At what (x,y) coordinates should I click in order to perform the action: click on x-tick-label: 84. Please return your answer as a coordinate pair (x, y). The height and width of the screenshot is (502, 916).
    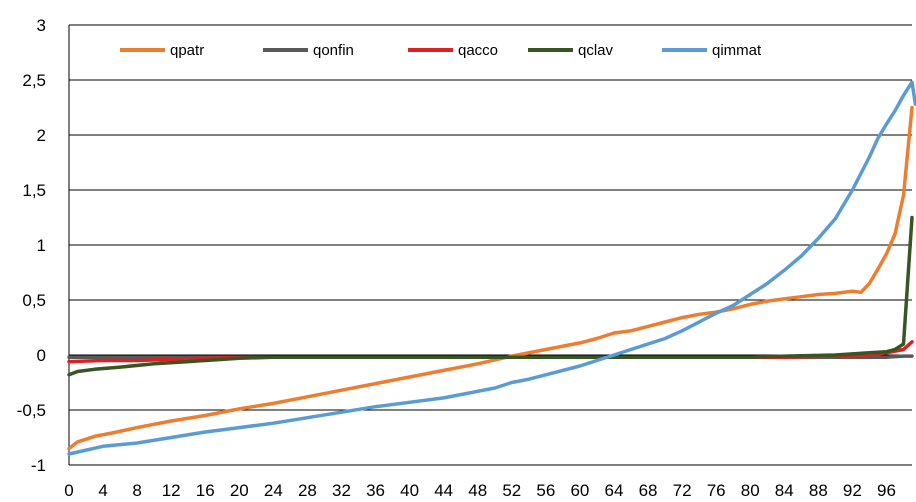
    Looking at the image, I should click on (784, 490).